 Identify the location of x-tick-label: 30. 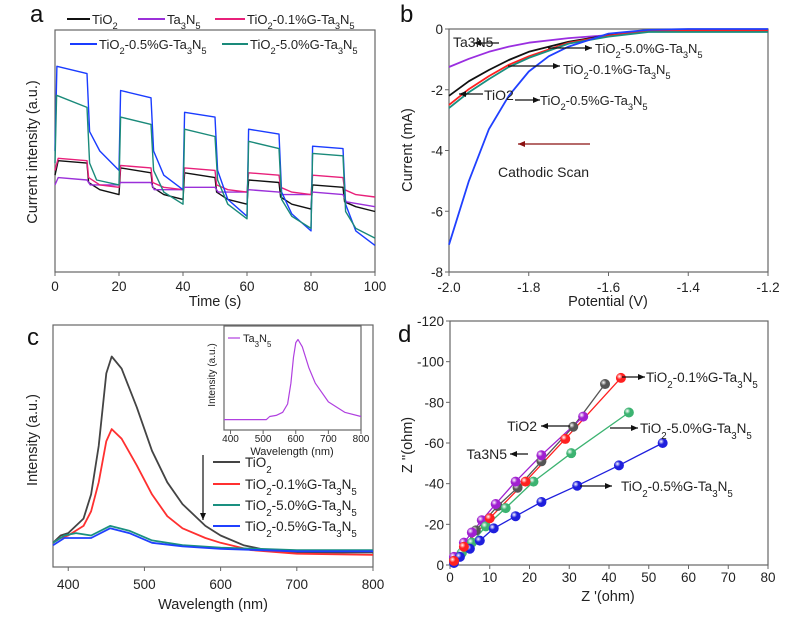
(569, 577).